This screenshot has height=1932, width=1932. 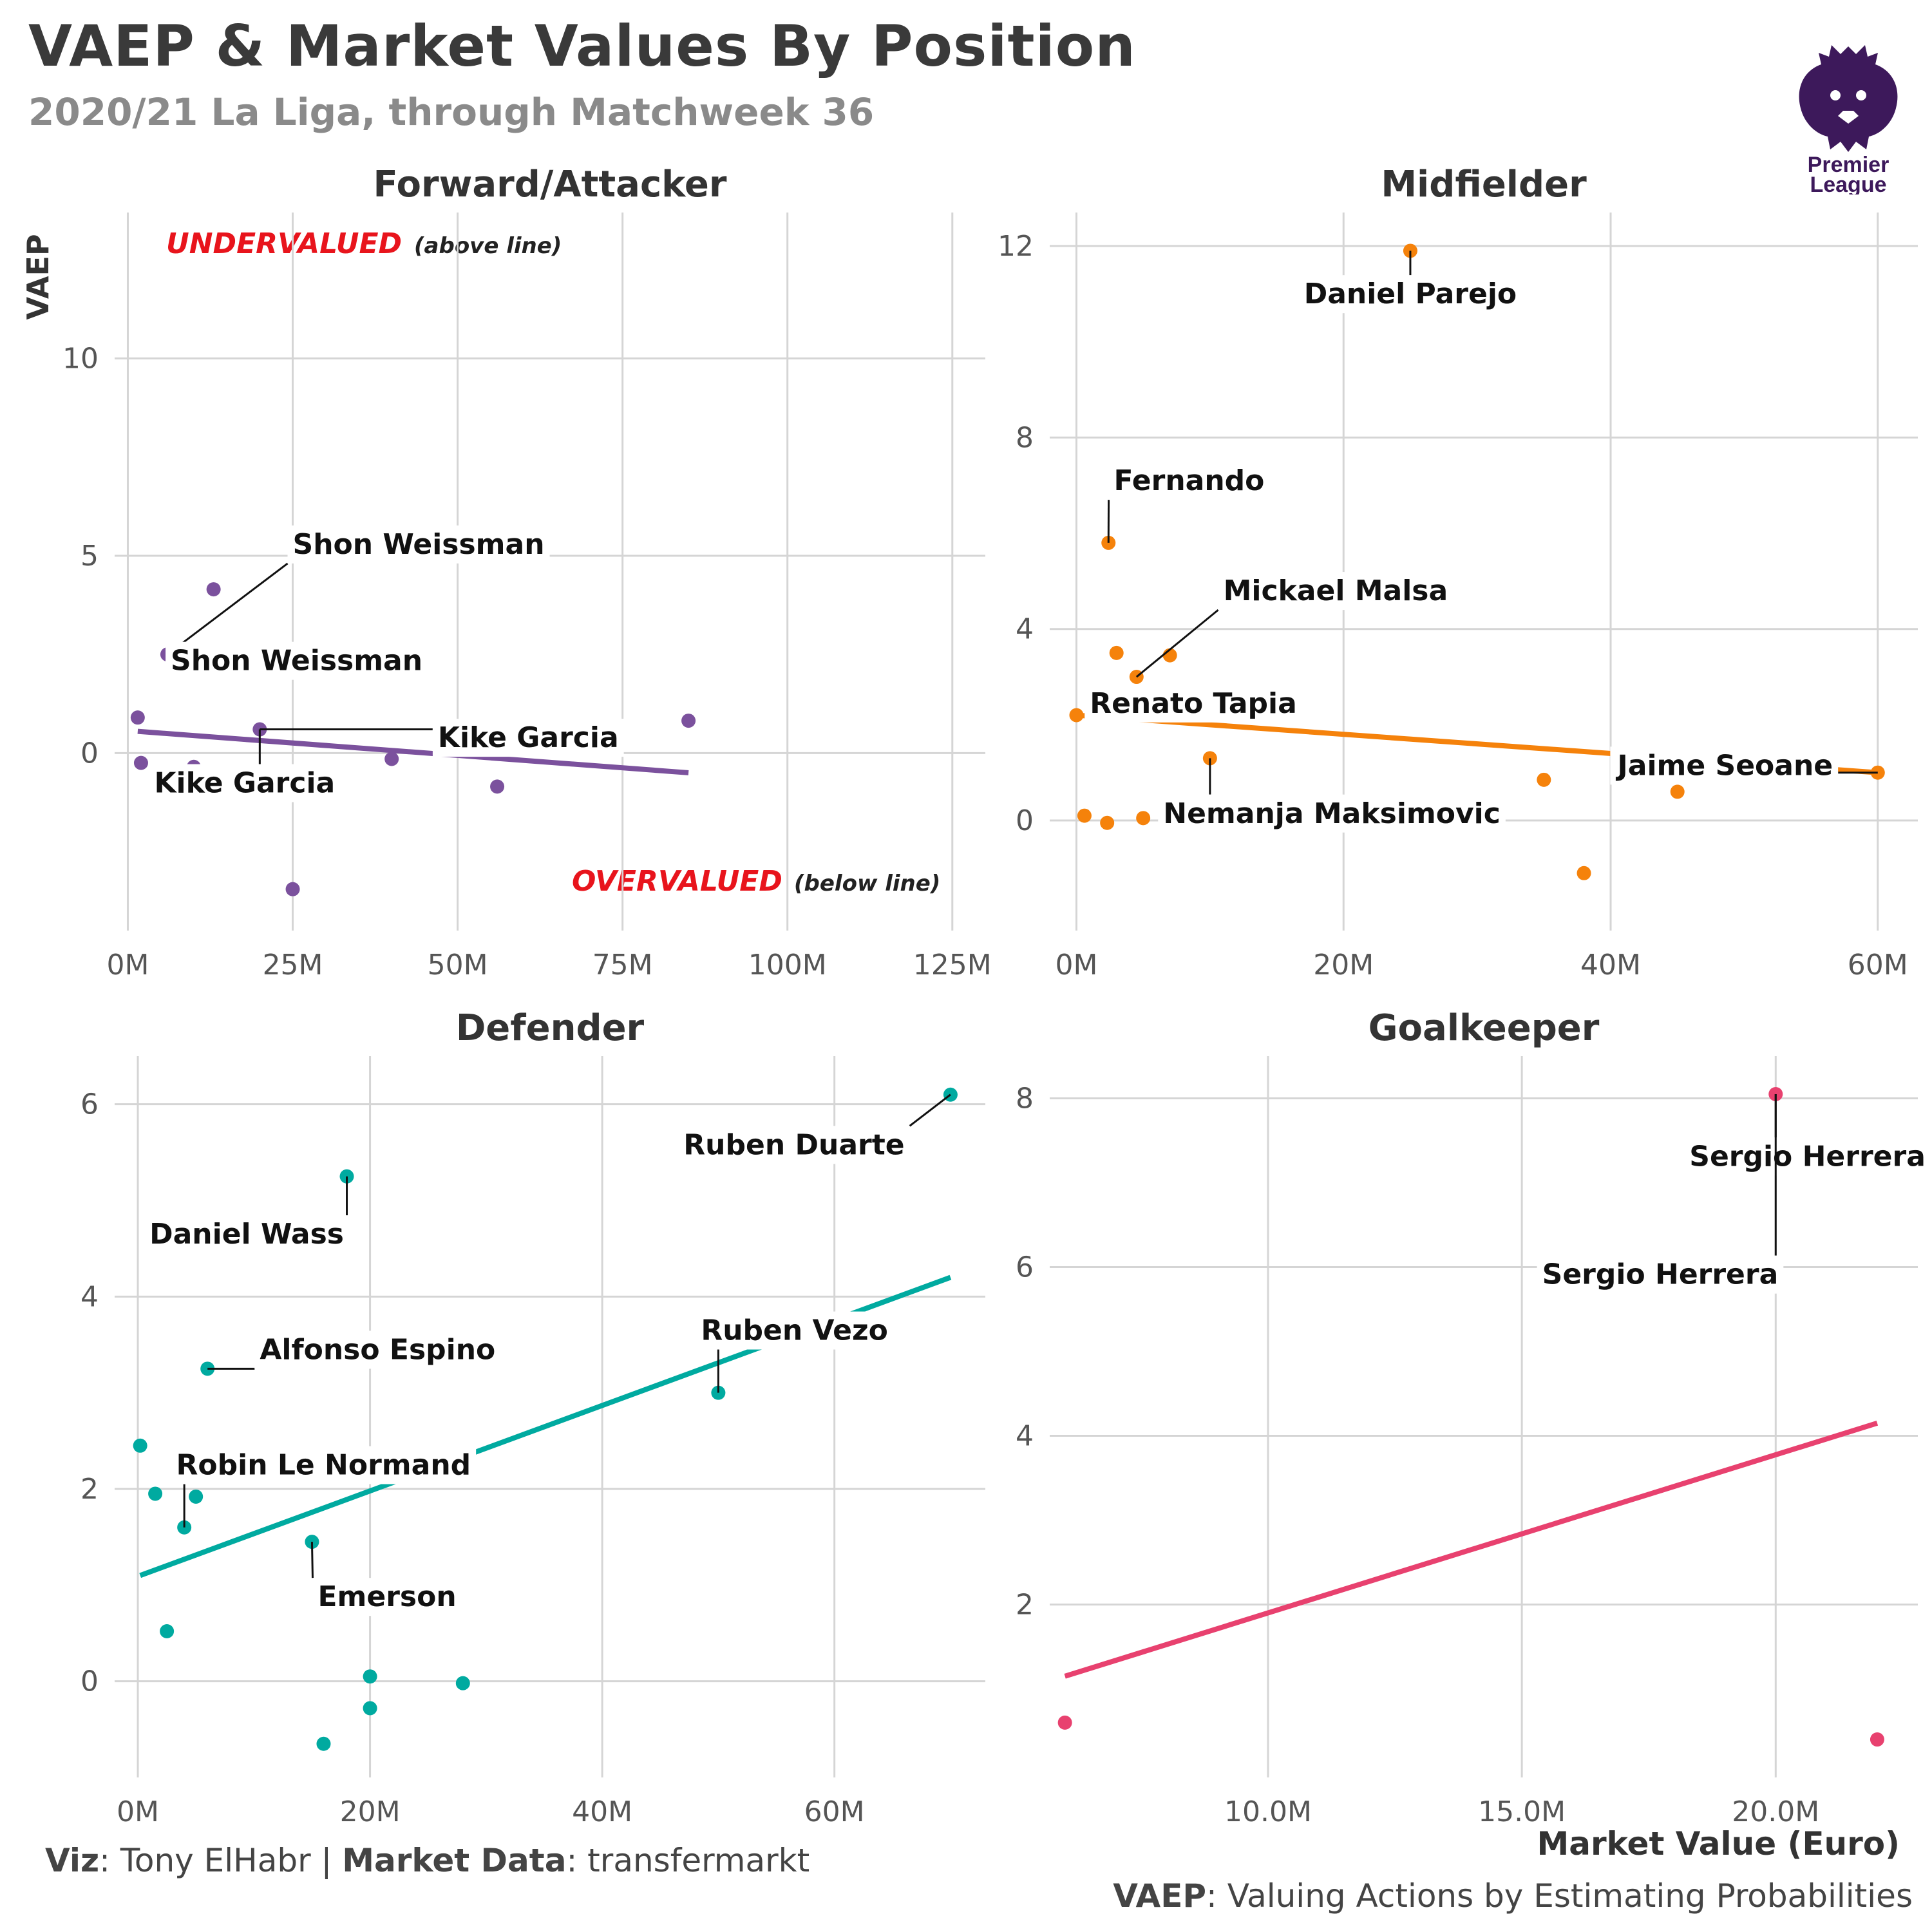 What do you see at coordinates (221, 1861) in the screenshot?
I see `caption-viz-value: : Tony ElHabr |` at bounding box center [221, 1861].